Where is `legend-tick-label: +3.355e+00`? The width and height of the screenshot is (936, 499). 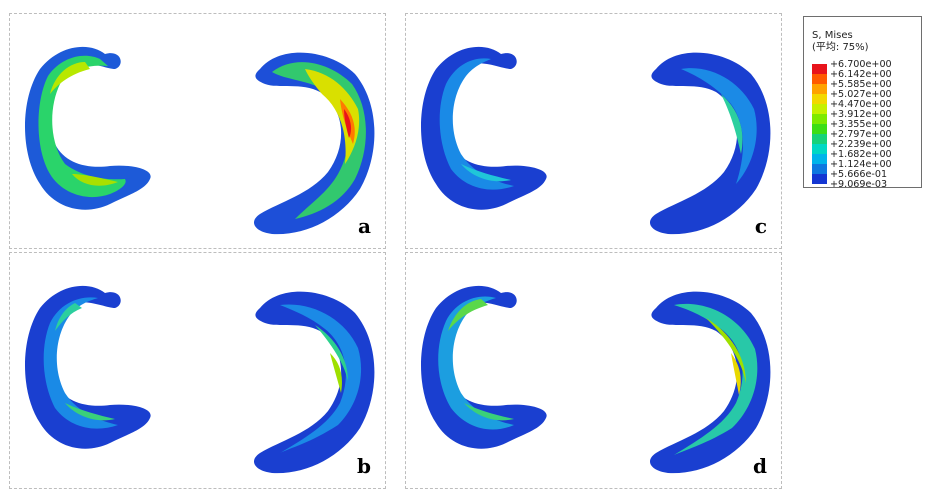 legend-tick-label: +3.355e+00 is located at coordinates (861, 124).